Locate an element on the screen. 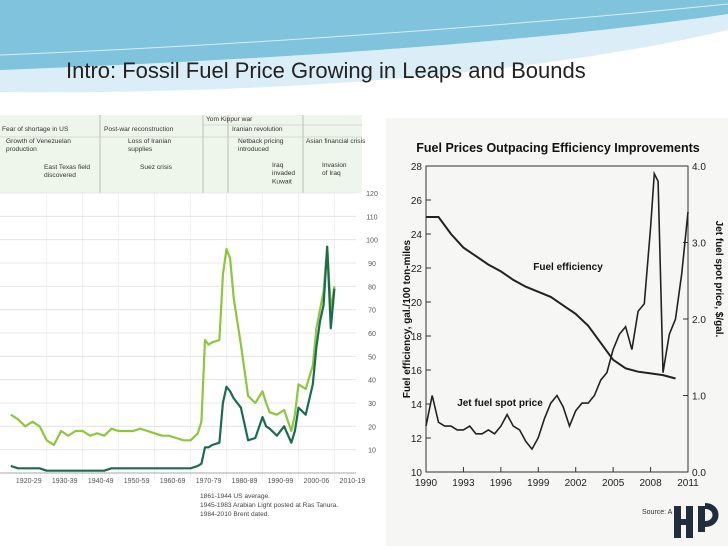 The image size is (728, 546). y-tick-label: 40 is located at coordinates (372, 381).